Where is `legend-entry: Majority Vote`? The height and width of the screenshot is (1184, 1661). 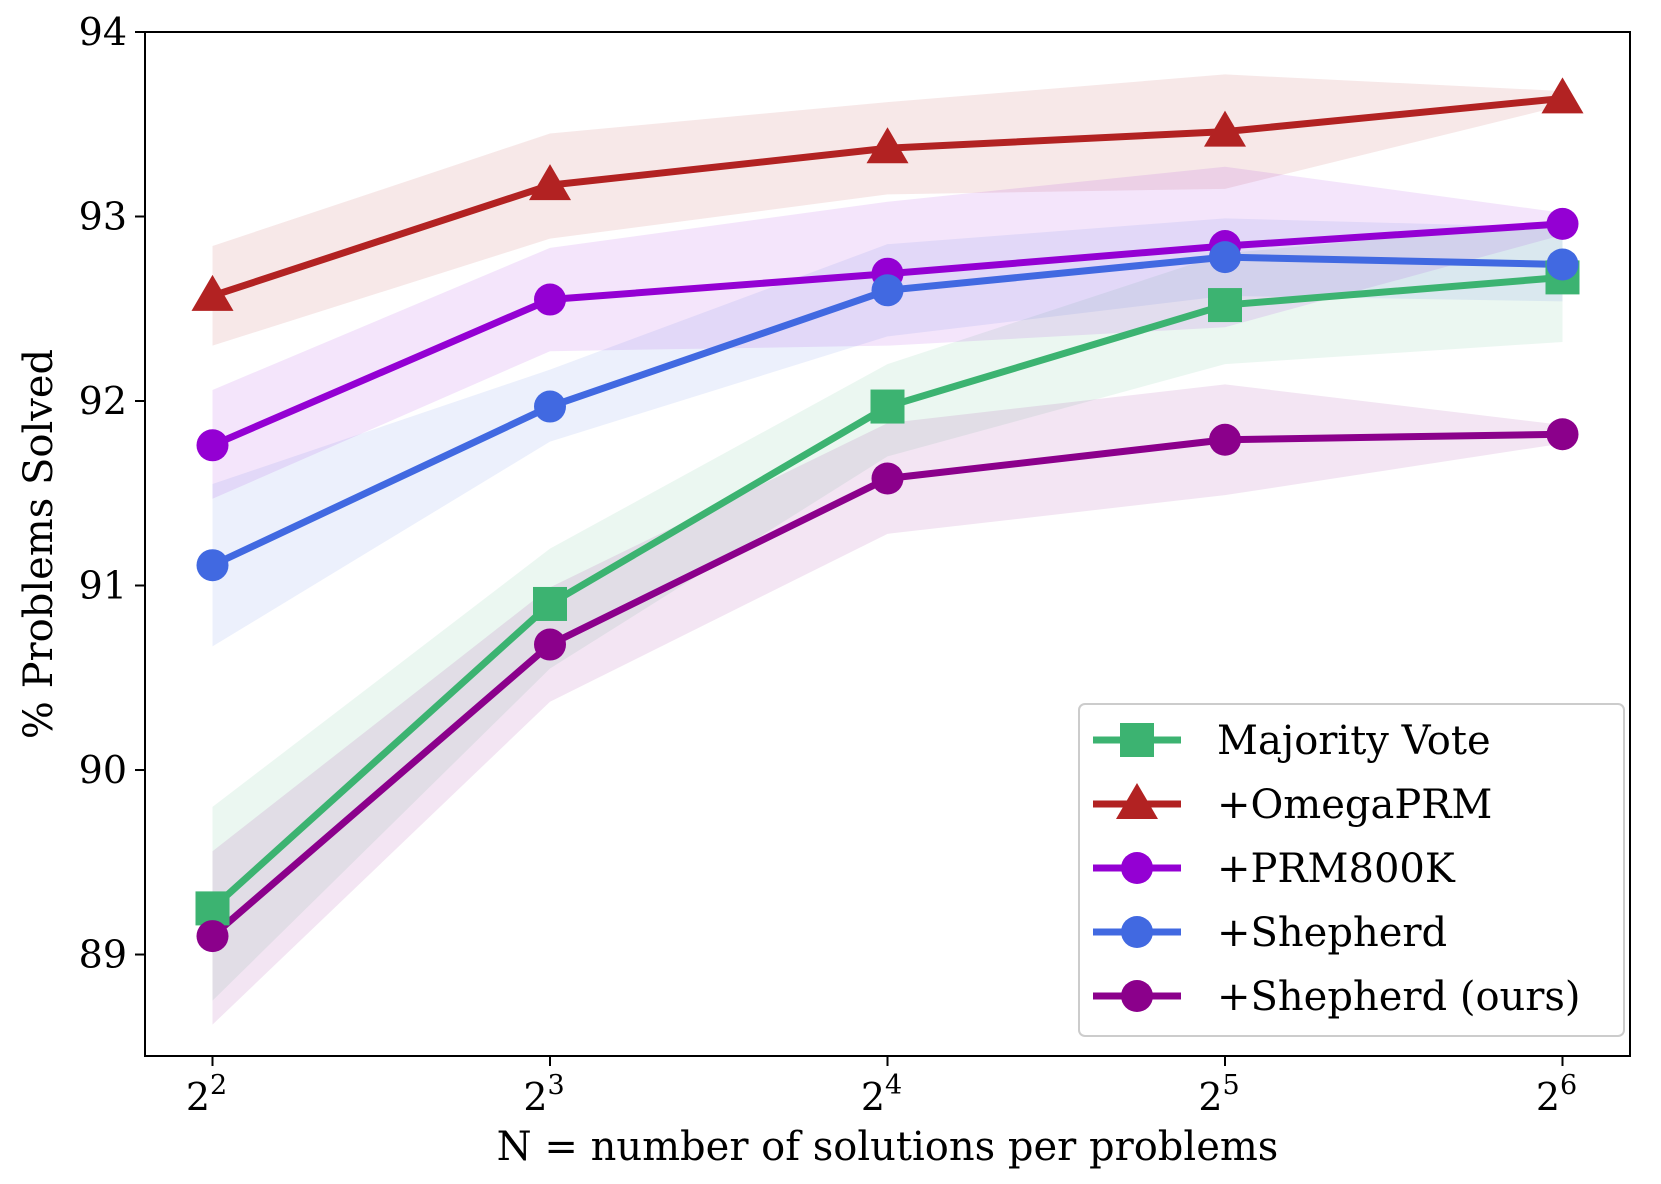 legend-entry: Majority Vote is located at coordinates (1292, 741).